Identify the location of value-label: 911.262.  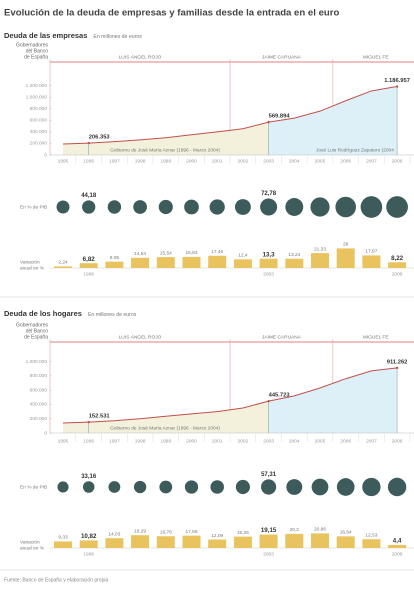
(397, 362).